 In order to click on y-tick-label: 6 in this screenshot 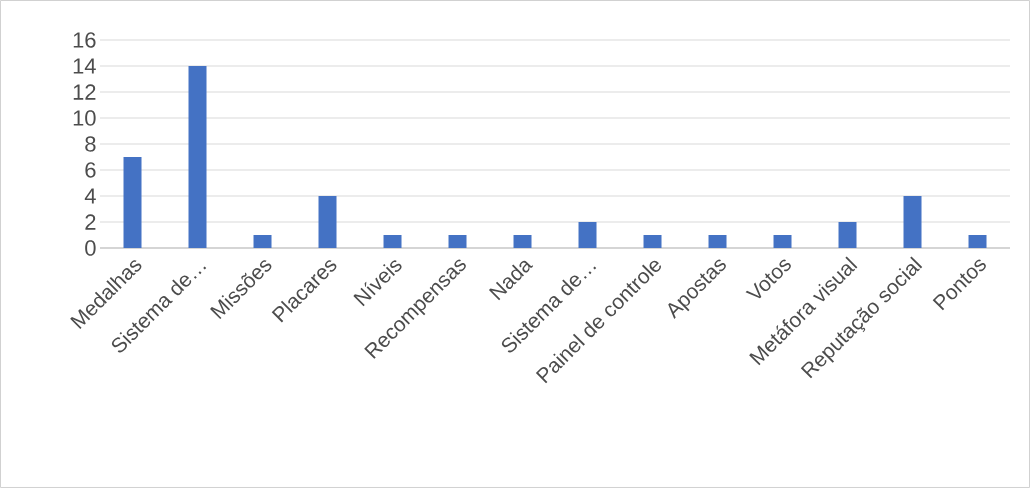, I will do `click(90, 170)`.